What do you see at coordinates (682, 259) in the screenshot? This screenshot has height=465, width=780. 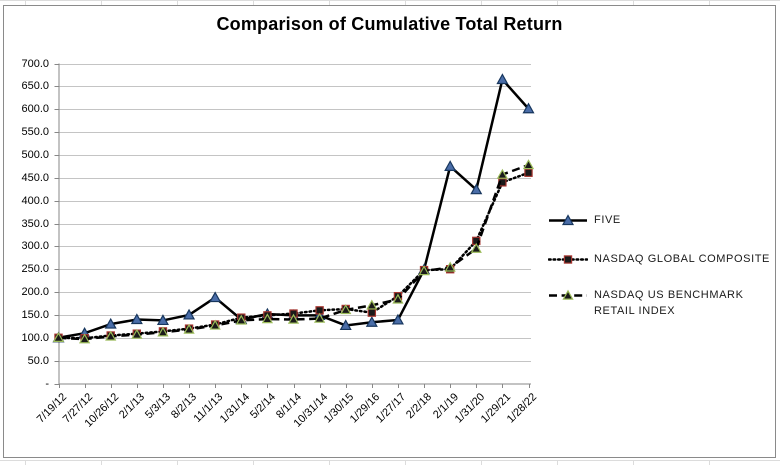 I see `legend-label: NASDAQ GLOBAL COMPOSITE` at bounding box center [682, 259].